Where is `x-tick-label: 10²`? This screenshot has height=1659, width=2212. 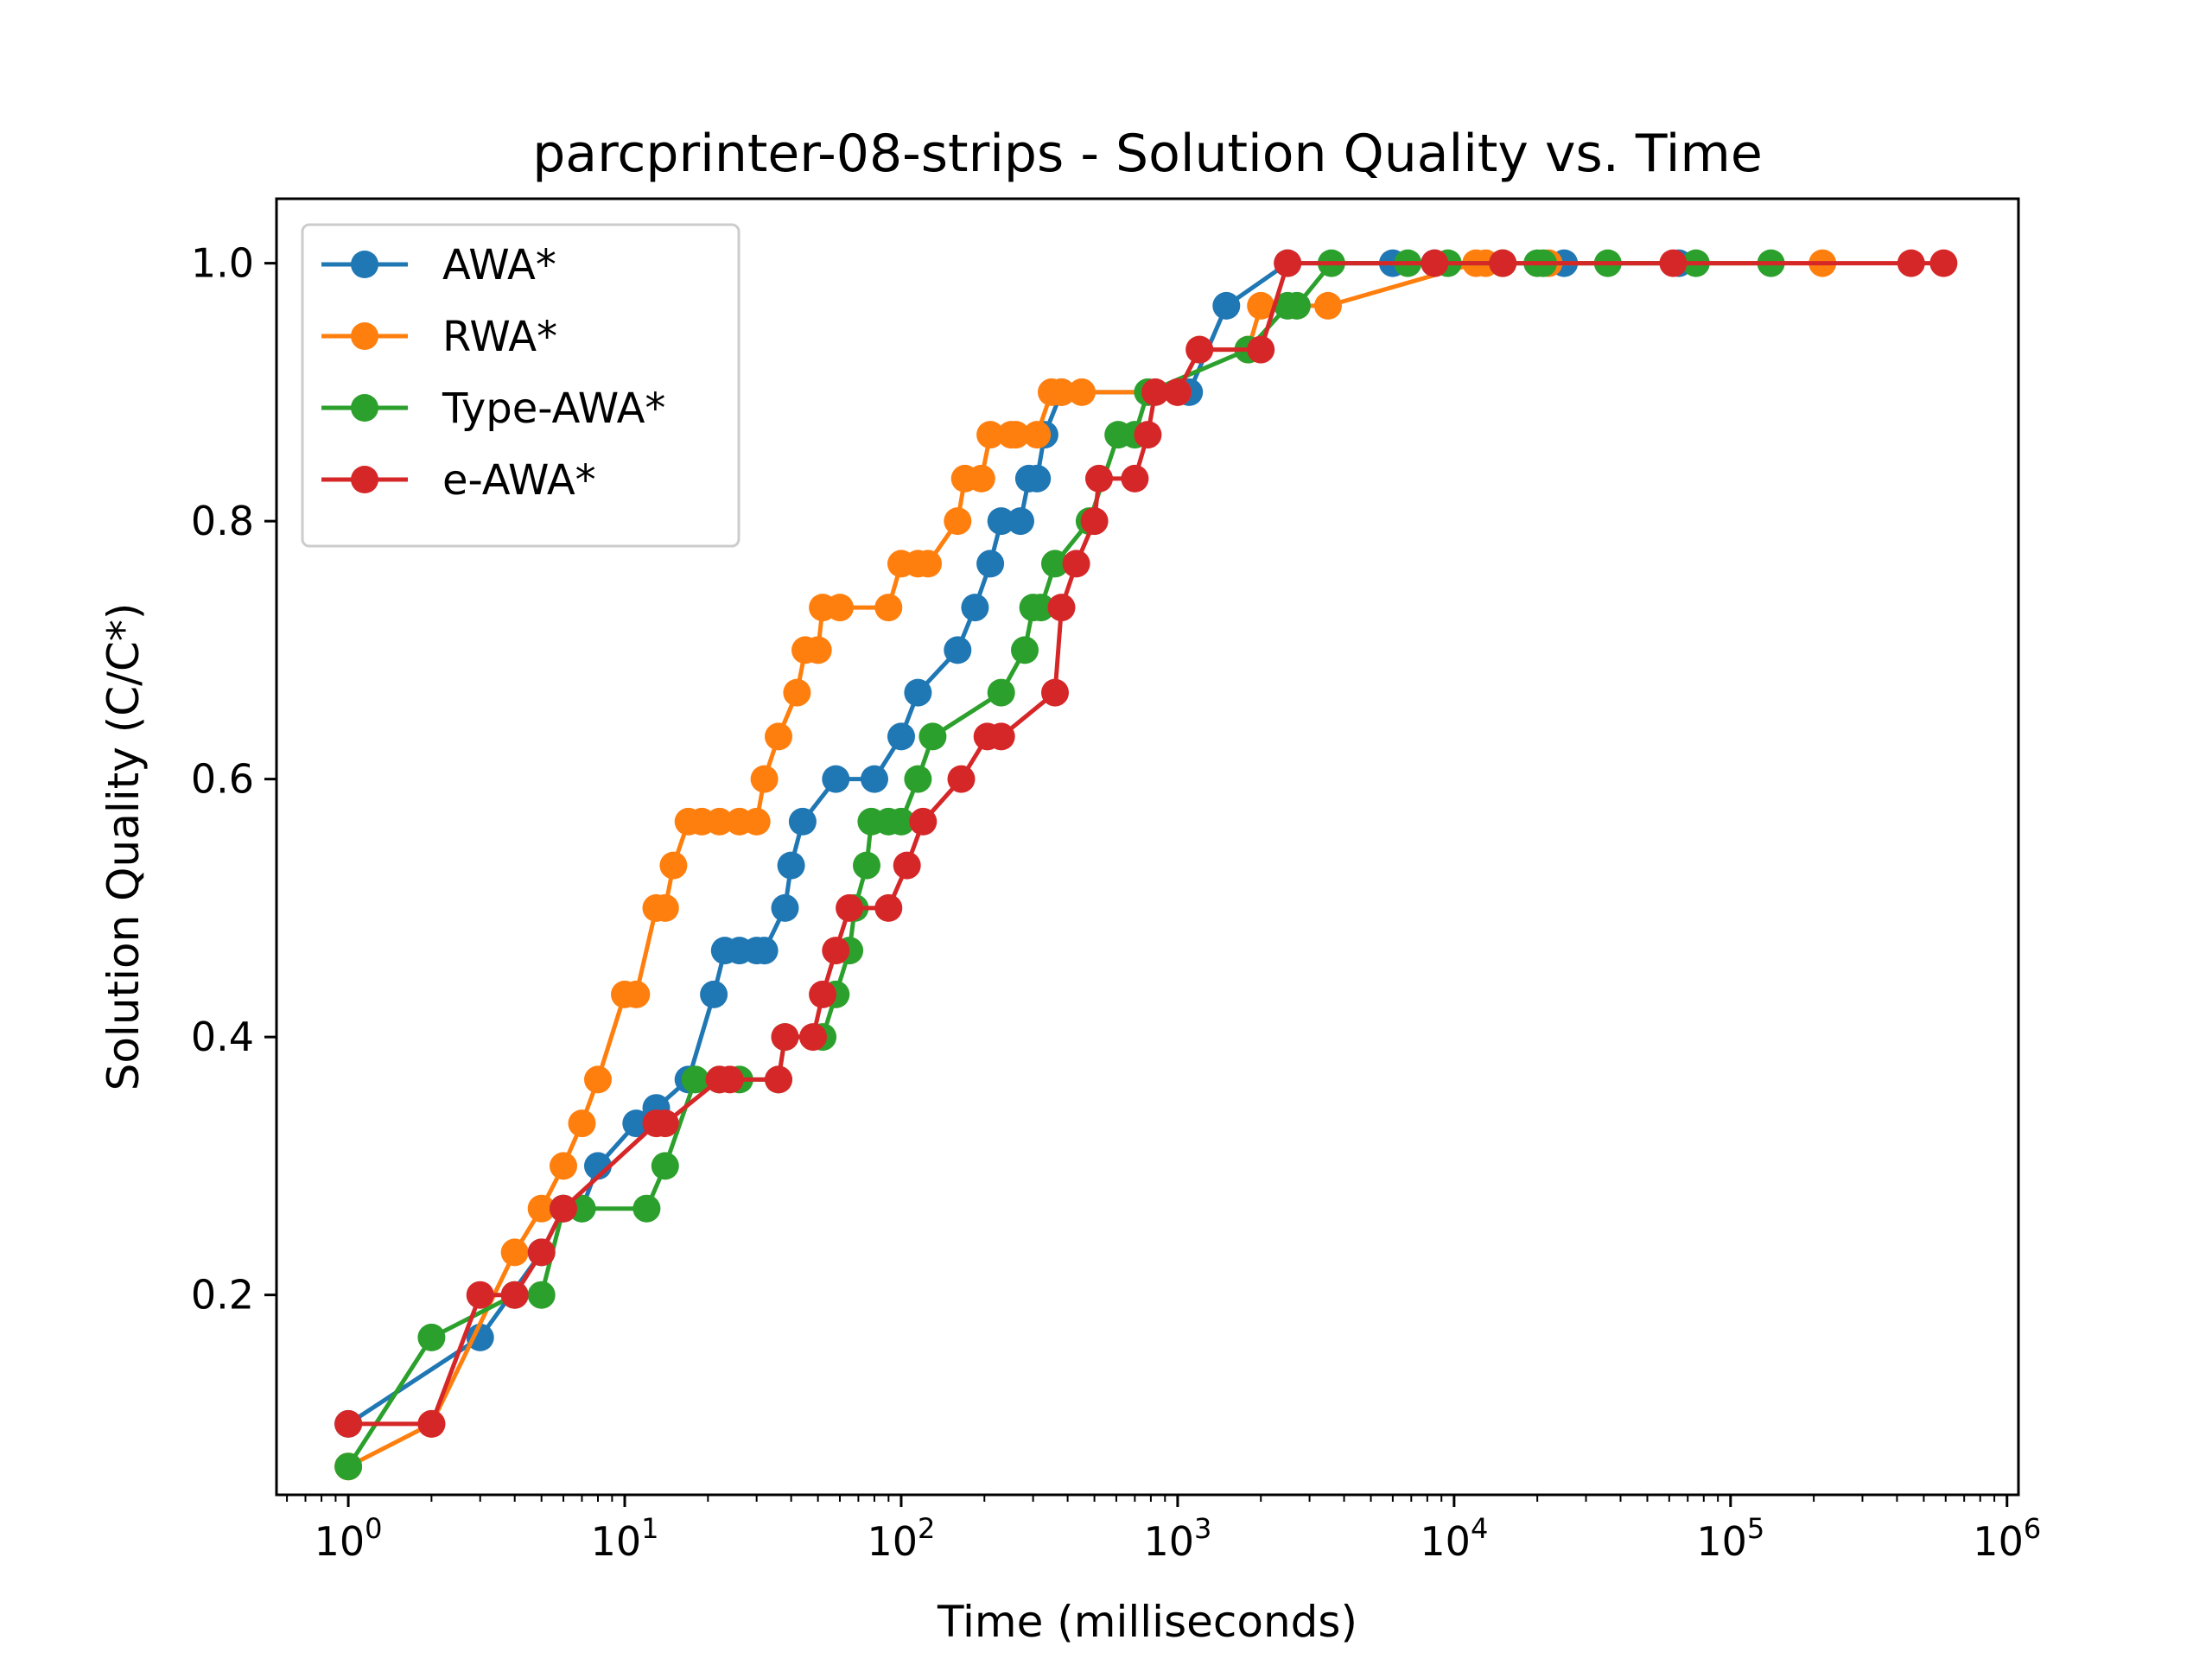 x-tick-label: 10² is located at coordinates (902, 1538).